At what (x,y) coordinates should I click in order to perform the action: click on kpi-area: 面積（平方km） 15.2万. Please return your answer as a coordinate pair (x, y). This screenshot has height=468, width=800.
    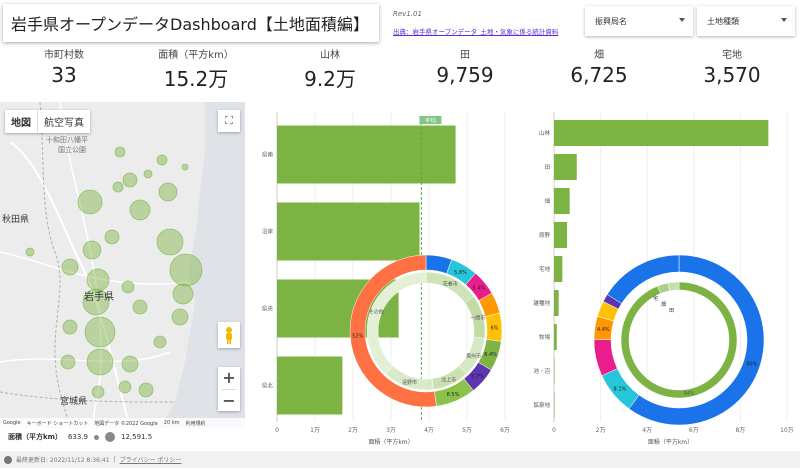
    Looking at the image, I should click on (196, 69).